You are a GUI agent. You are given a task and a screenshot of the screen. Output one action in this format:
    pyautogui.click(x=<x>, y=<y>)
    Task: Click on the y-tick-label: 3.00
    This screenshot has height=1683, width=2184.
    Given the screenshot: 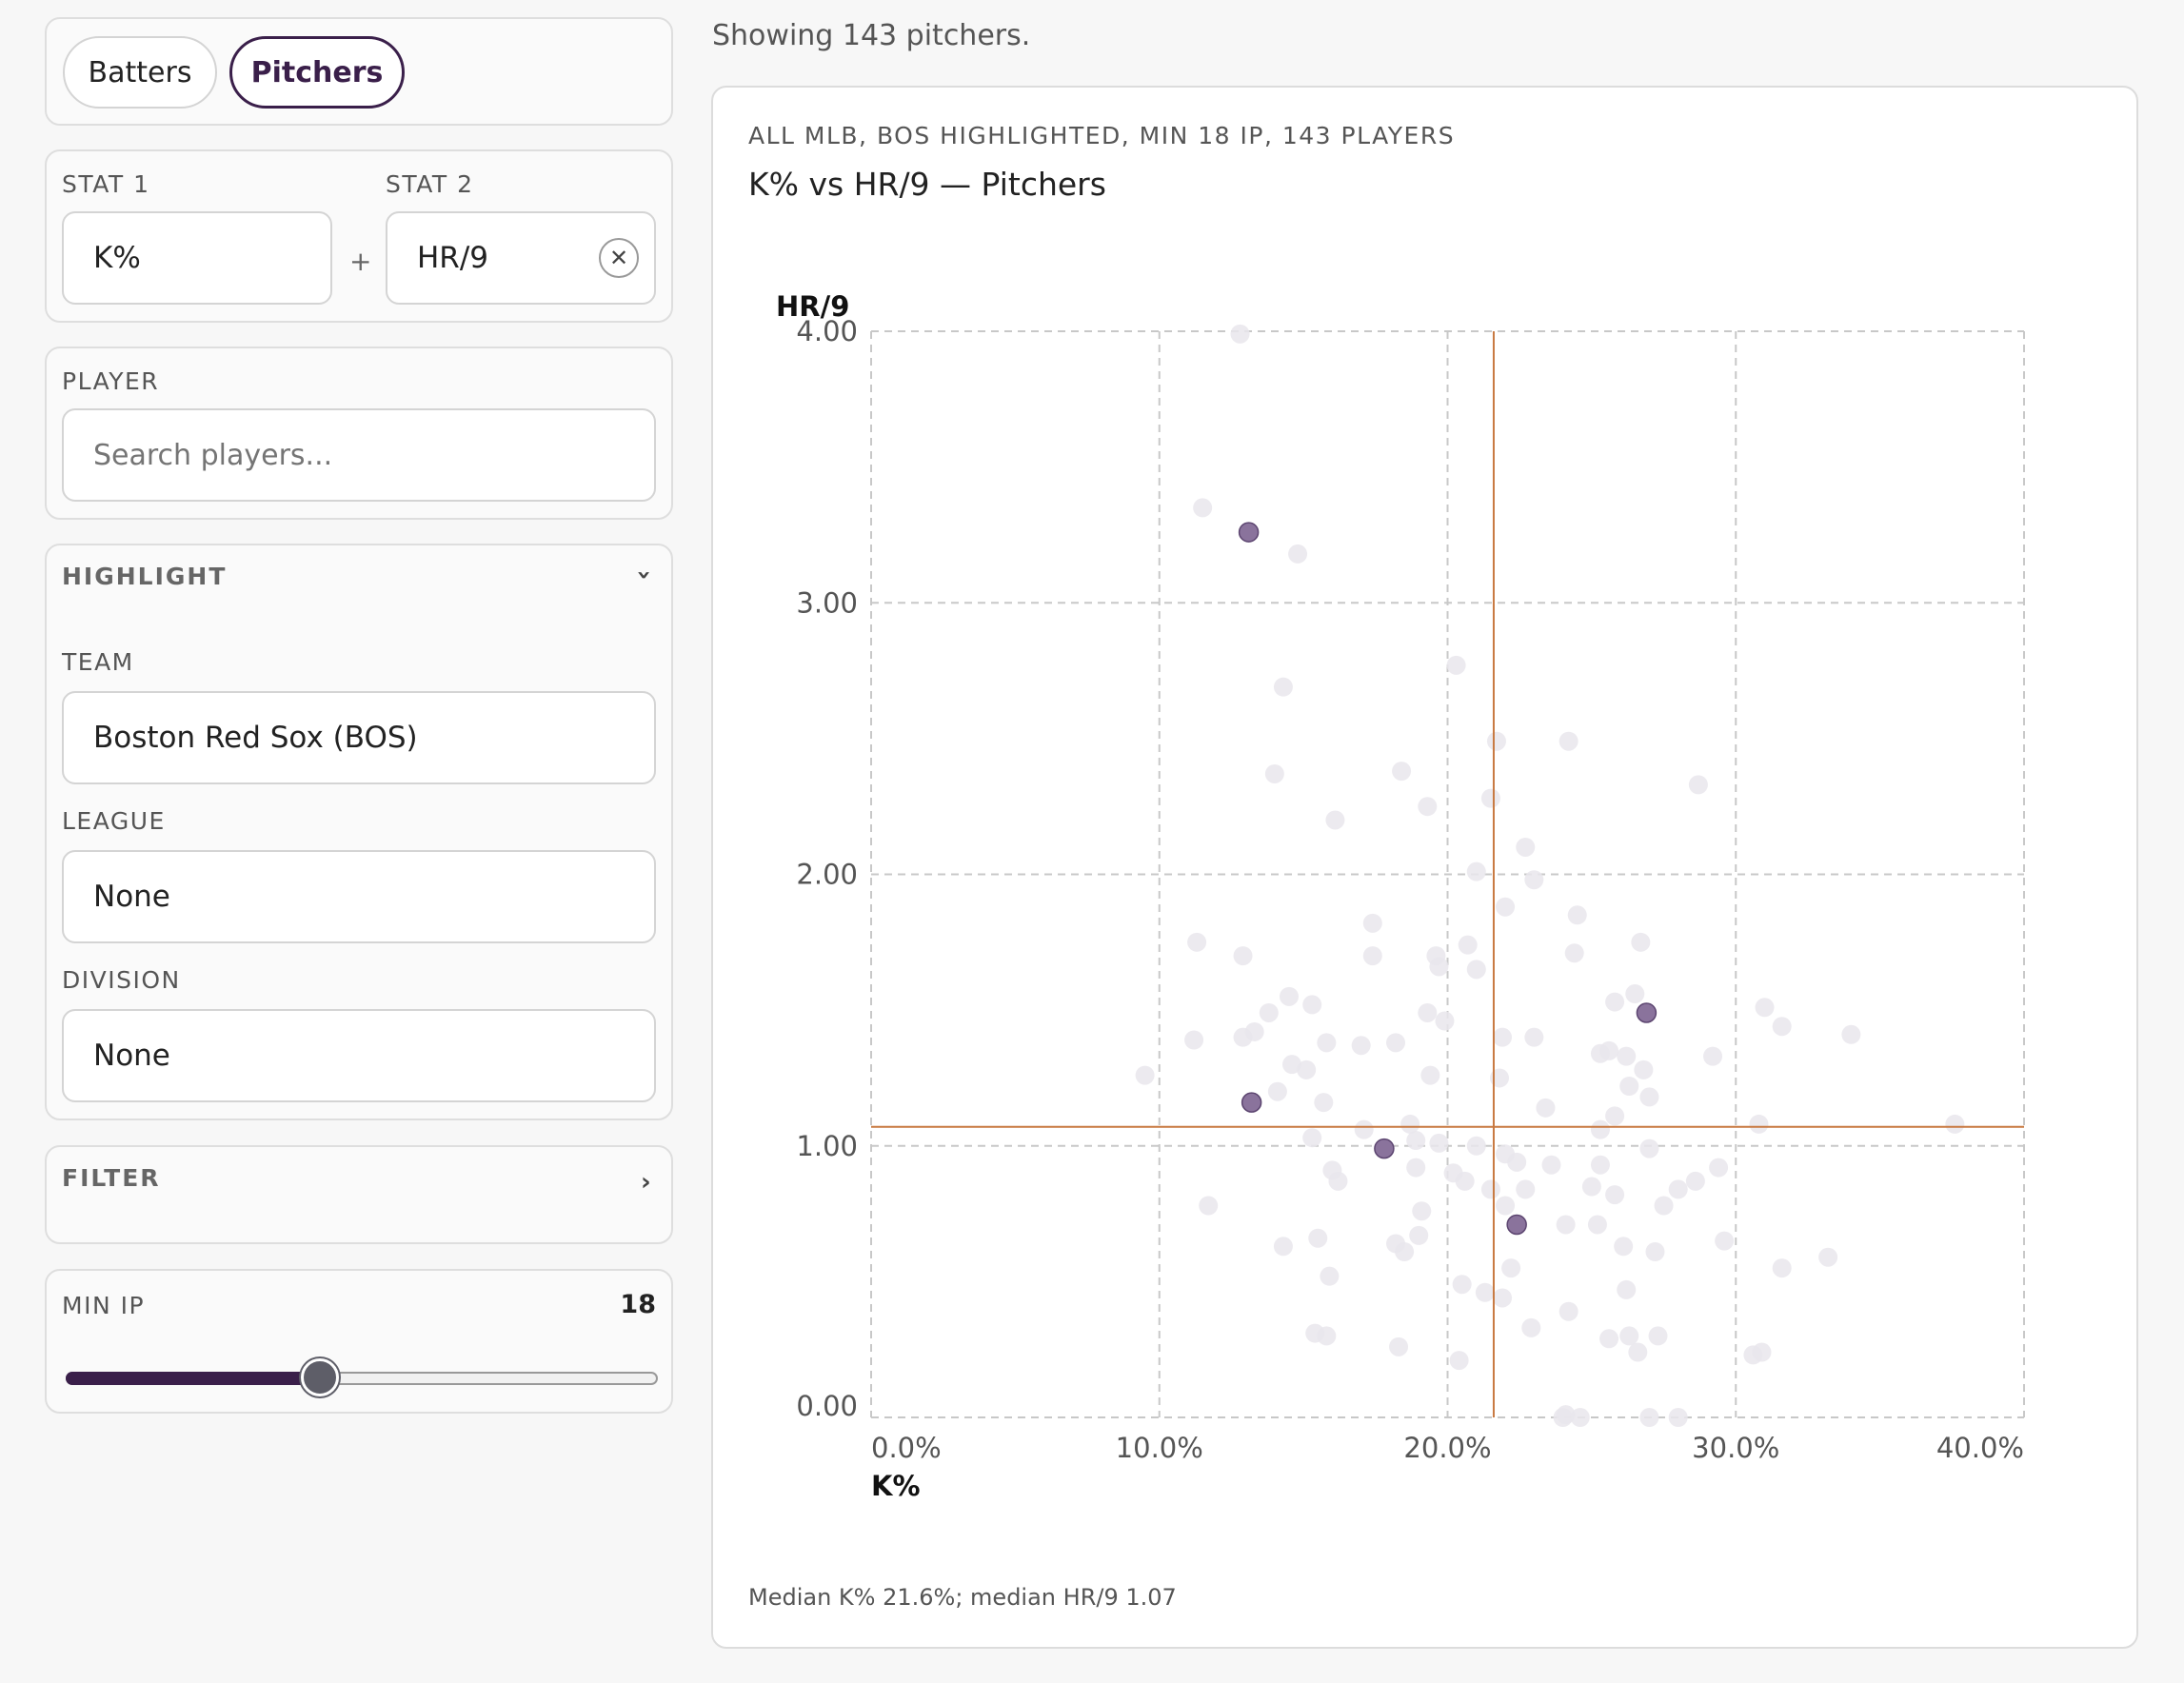 What is the action you would take?
    pyautogui.click(x=827, y=602)
    